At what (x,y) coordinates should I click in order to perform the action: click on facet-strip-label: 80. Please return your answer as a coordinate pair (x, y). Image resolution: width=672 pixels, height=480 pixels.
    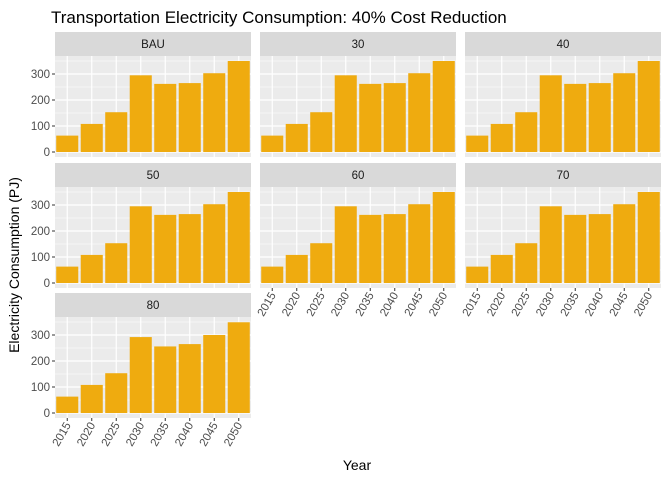
    Looking at the image, I should click on (153, 306).